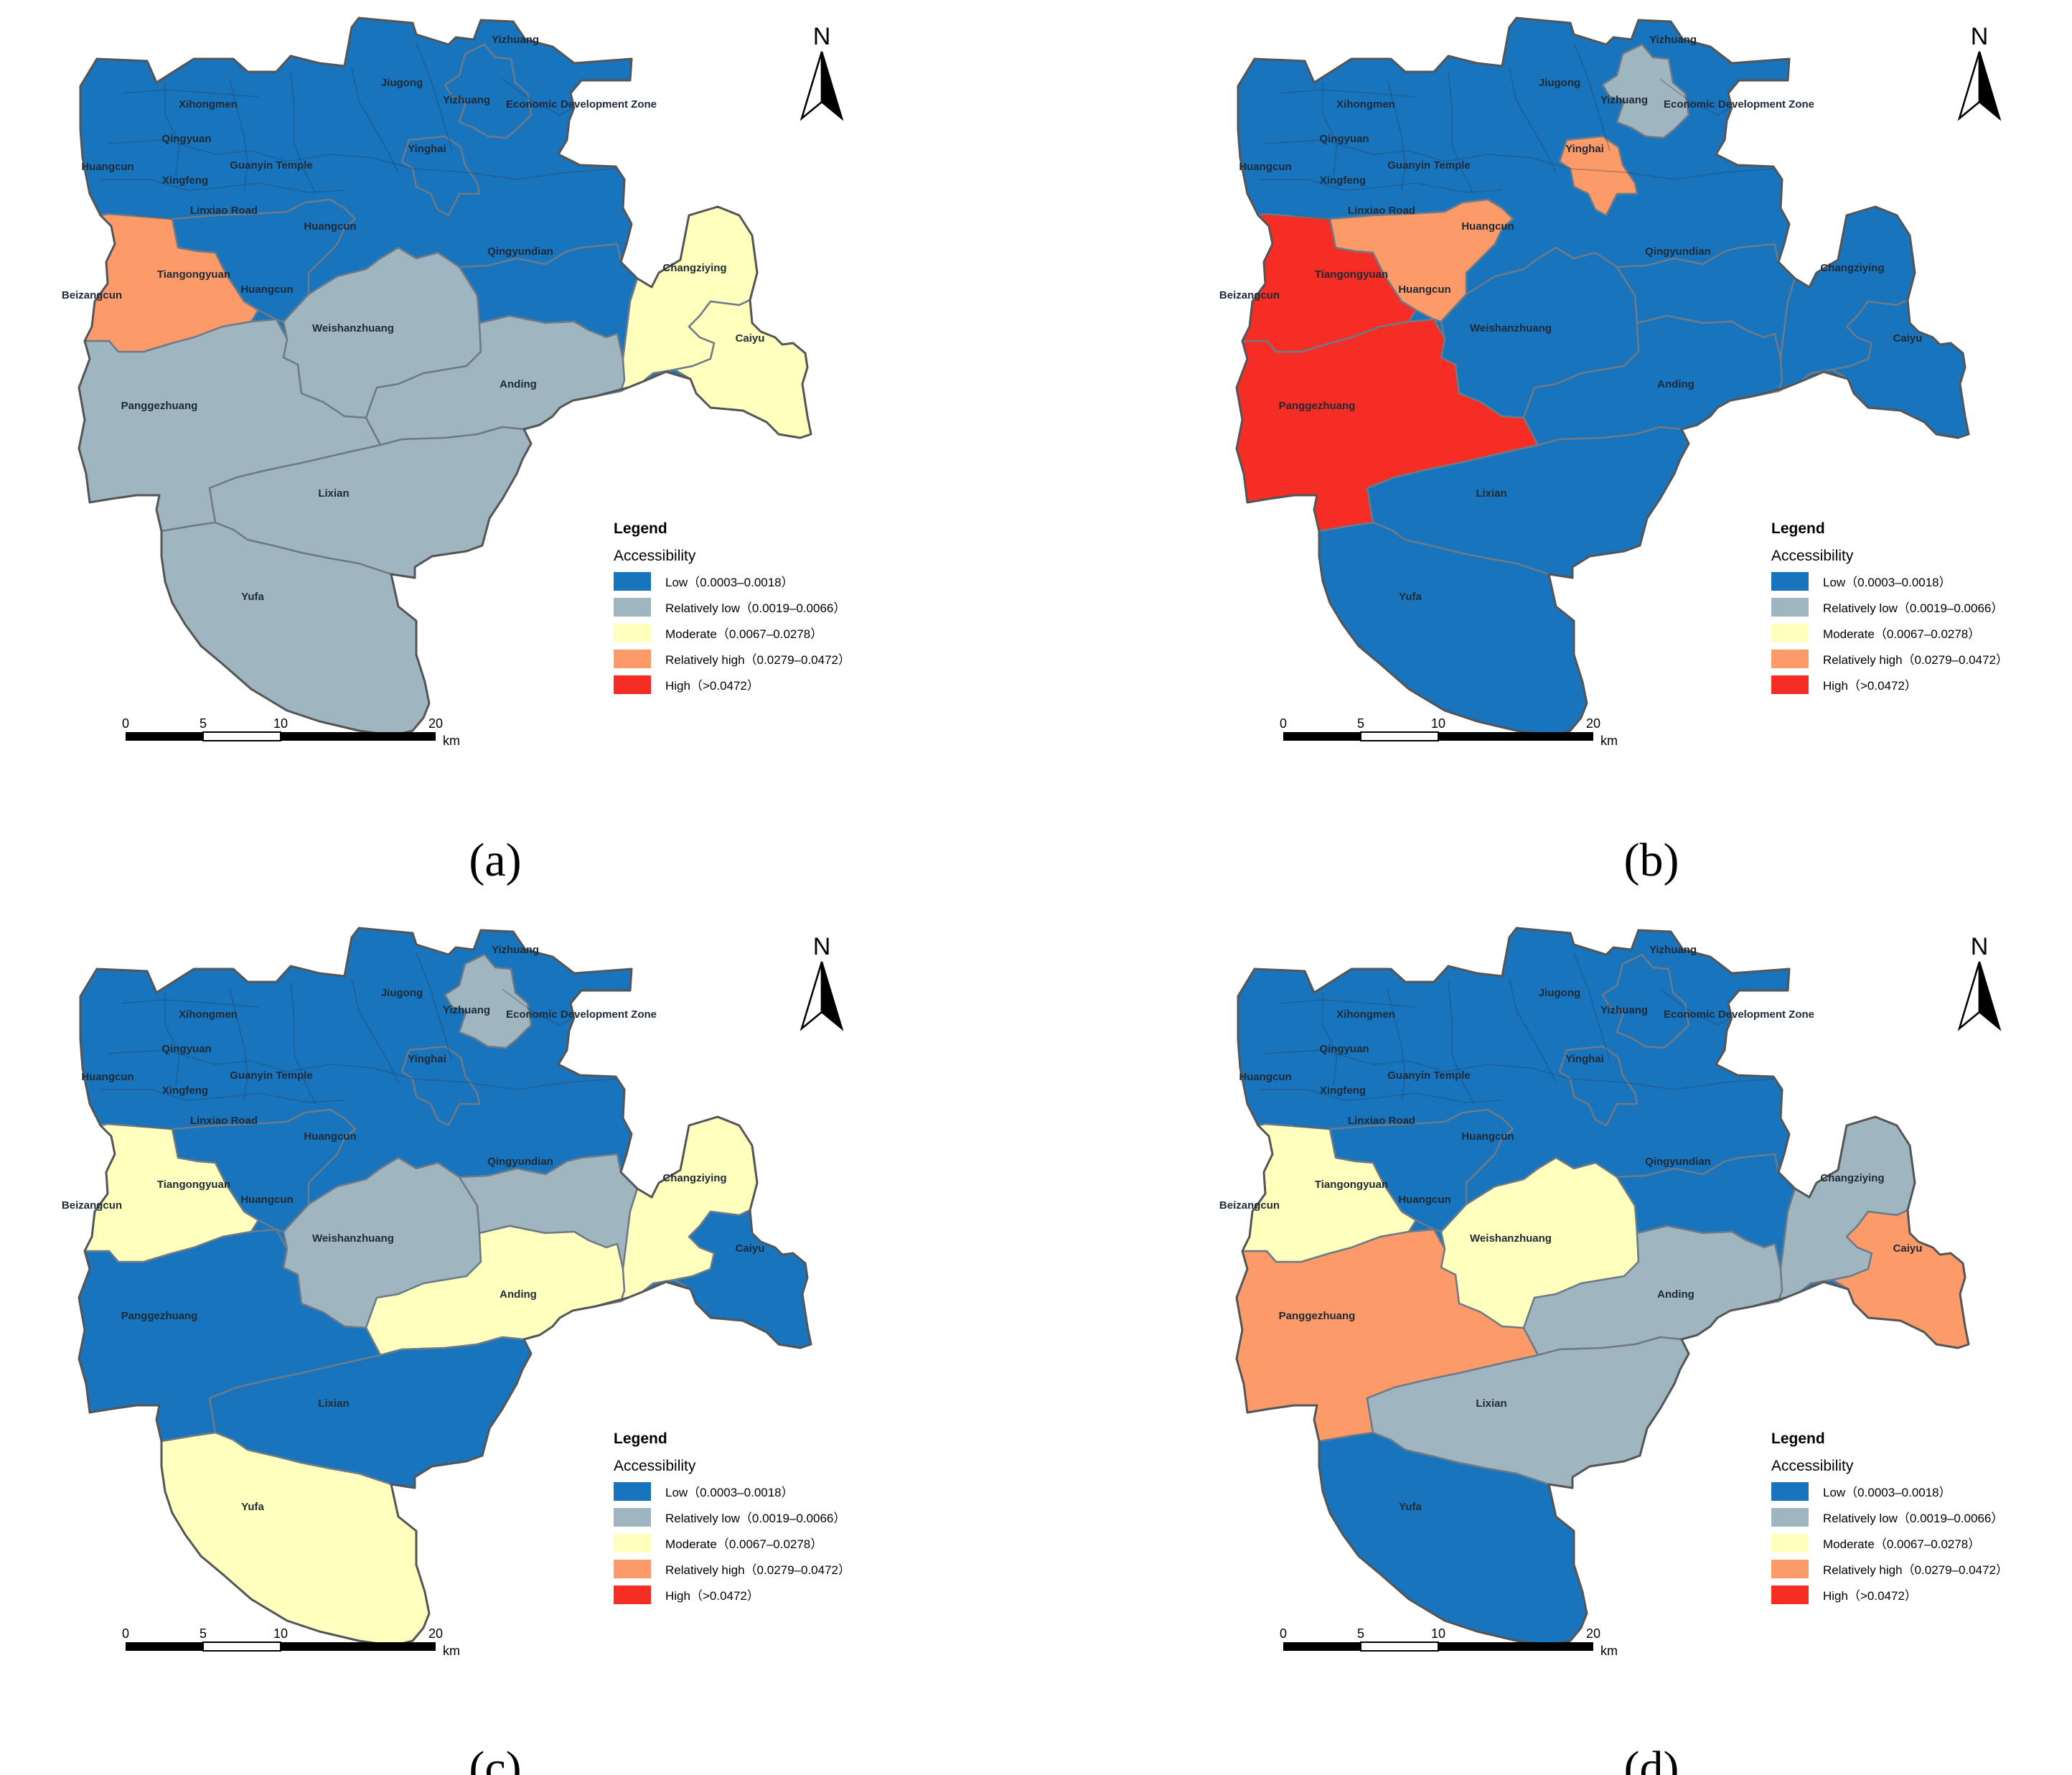 This screenshot has height=1775, width=2072. I want to click on legend-item-low: Low（0.0003–0.0018）, so click(1887, 1492).